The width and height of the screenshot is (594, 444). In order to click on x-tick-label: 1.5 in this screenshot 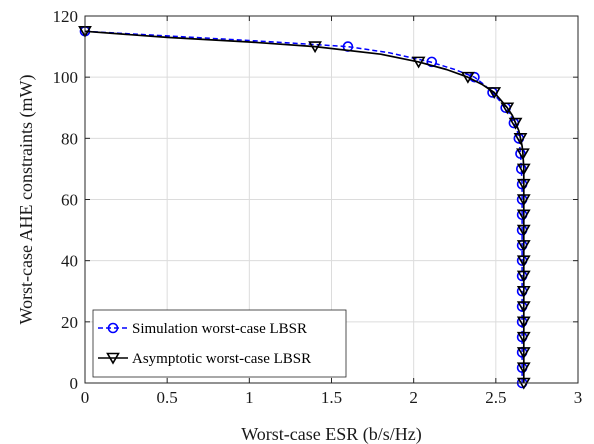, I will do `click(331, 397)`.